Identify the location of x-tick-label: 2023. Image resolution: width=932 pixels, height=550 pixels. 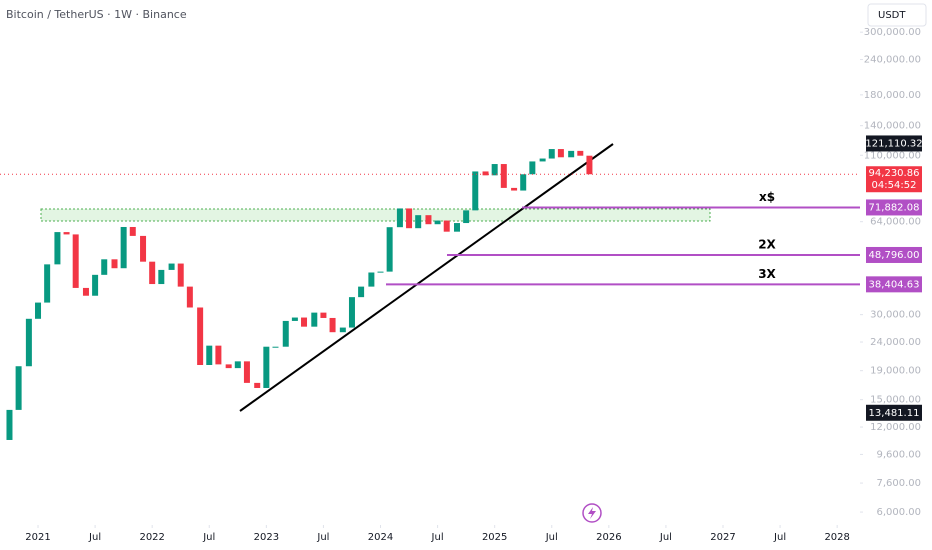
(266, 537).